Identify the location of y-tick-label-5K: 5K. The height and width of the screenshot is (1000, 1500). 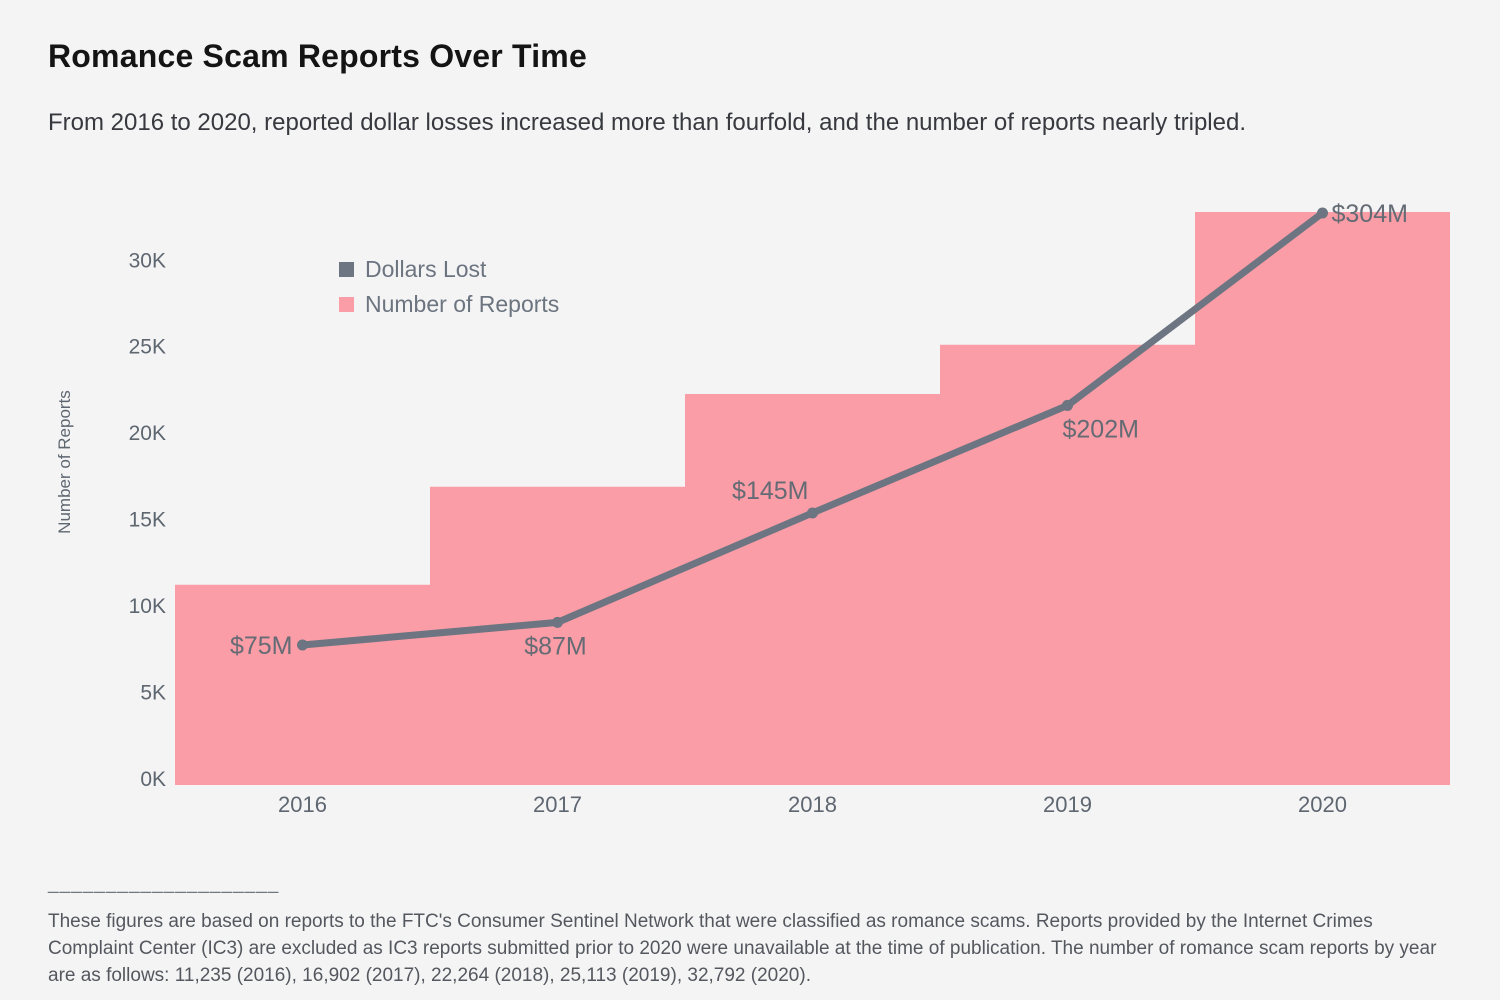
(153, 693).